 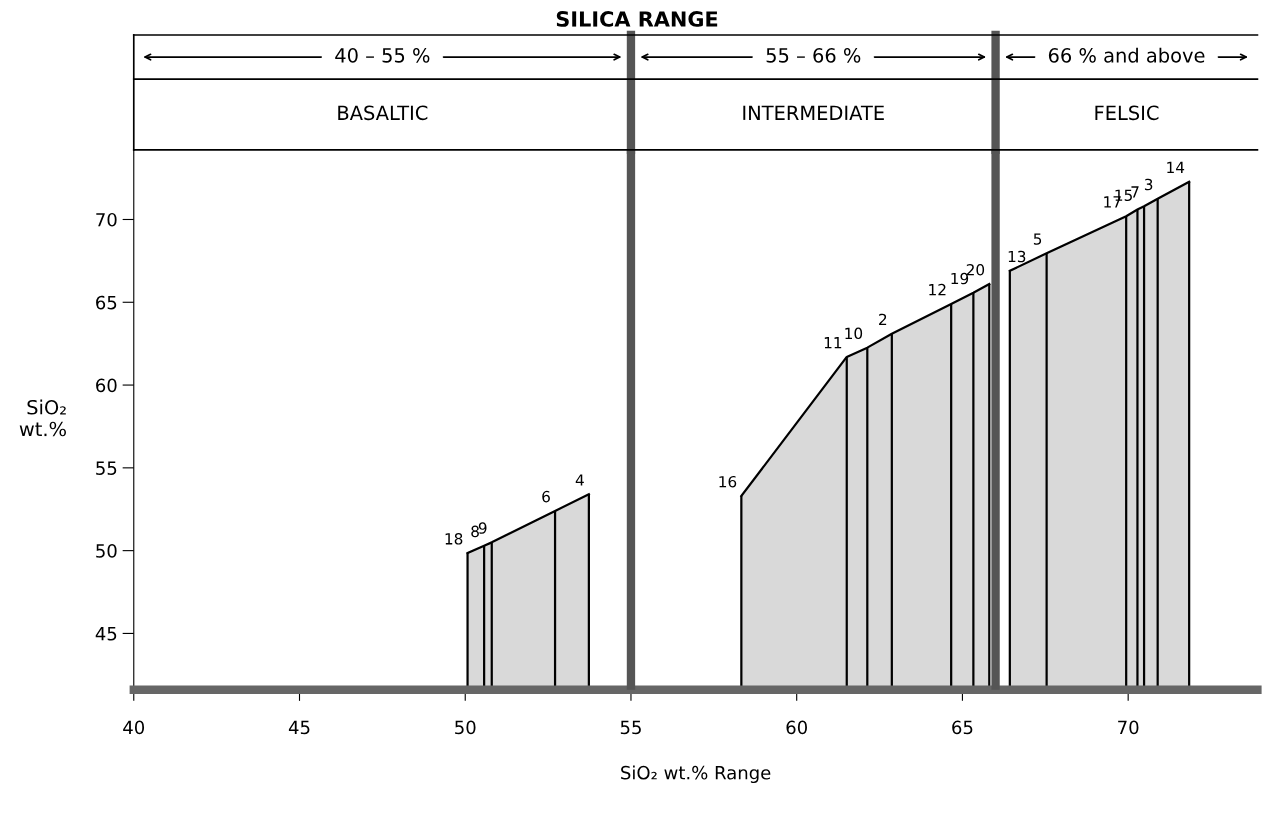 I want to click on annotation: 3, so click(x=1148, y=184).